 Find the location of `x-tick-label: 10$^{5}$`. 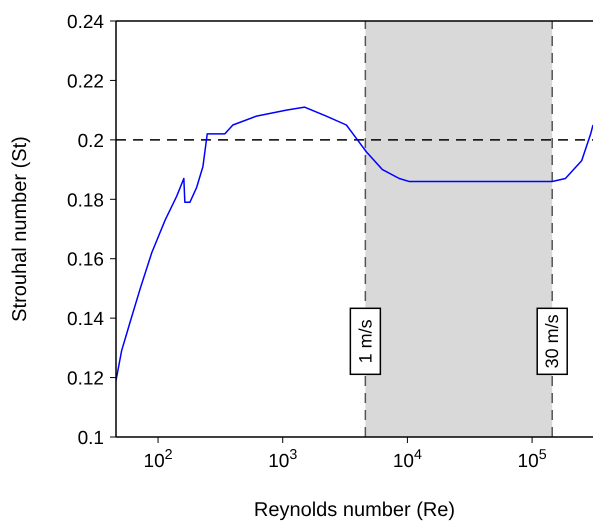

x-tick-label: 10$^{5}$ is located at coordinates (532, 459).